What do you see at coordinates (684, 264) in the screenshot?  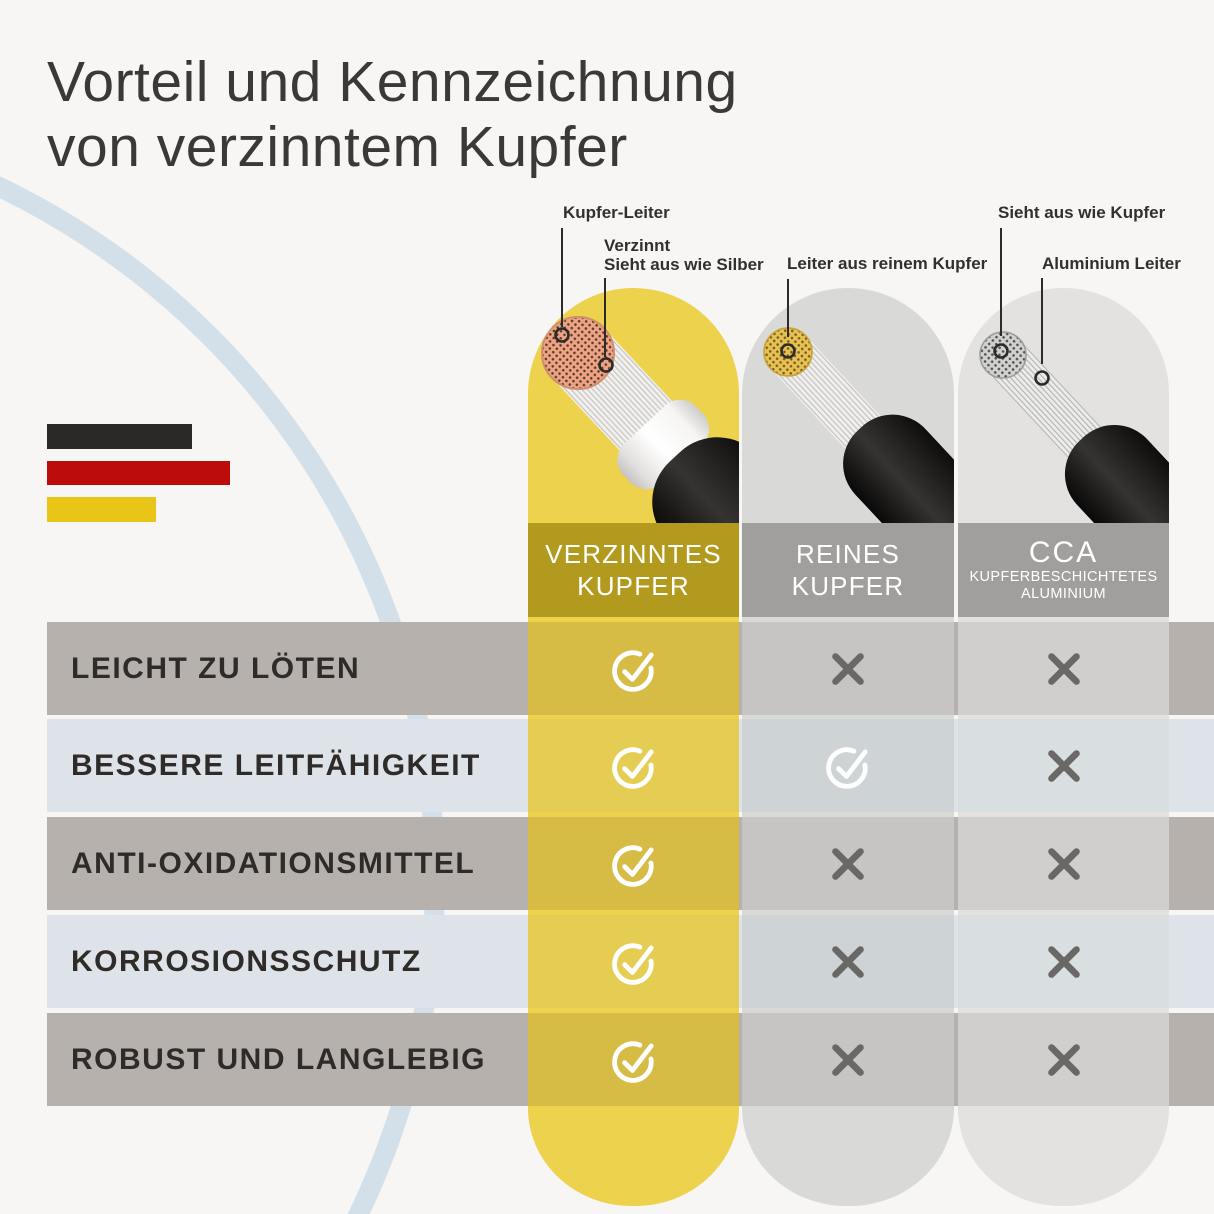 I see `label-verzinnt-line2: Sieht aus wie Silber` at bounding box center [684, 264].